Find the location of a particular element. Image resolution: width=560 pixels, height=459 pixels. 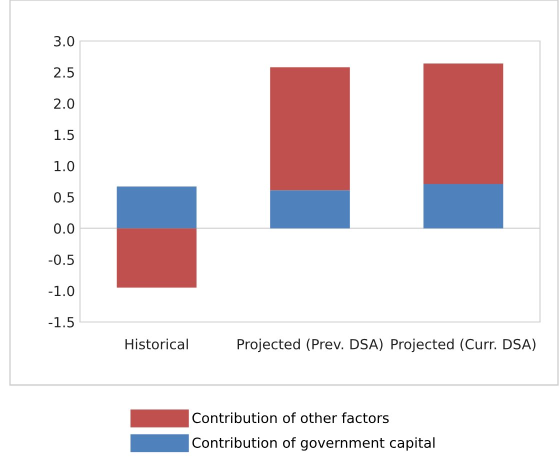

y-tick-label: 0.5 is located at coordinates (64, 197).